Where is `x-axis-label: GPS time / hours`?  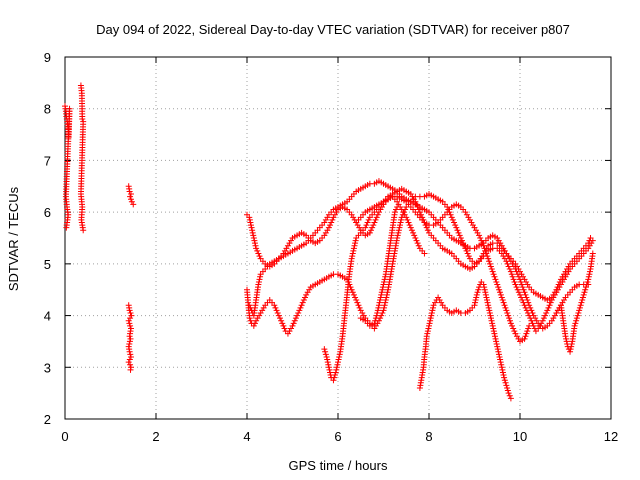
x-axis-label: GPS time / hours is located at coordinates (338, 465).